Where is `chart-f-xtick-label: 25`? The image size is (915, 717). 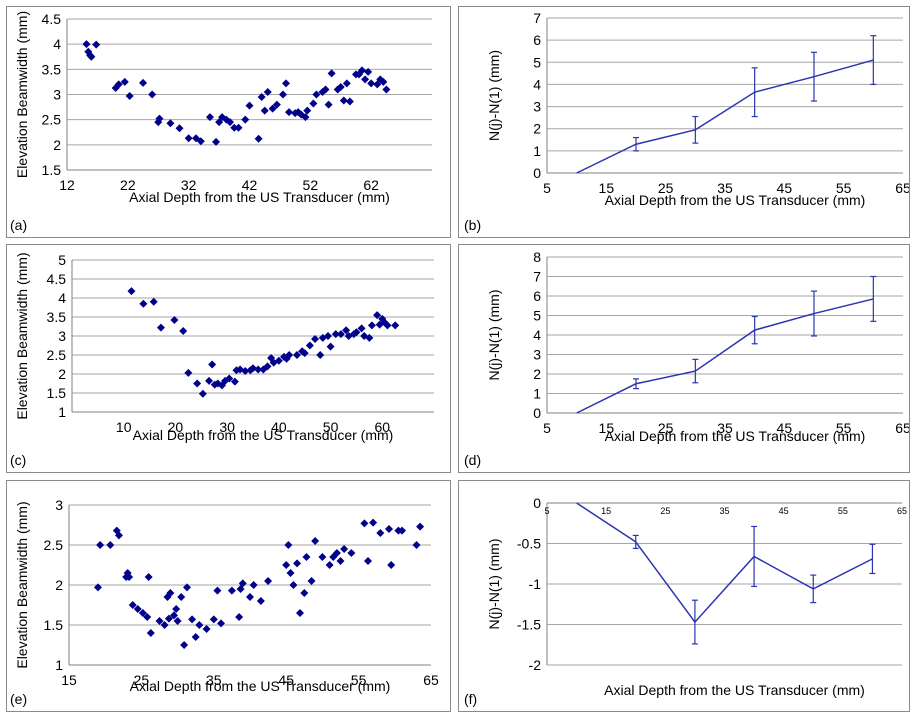
chart-f-xtick-label: 25 is located at coordinates (665, 511).